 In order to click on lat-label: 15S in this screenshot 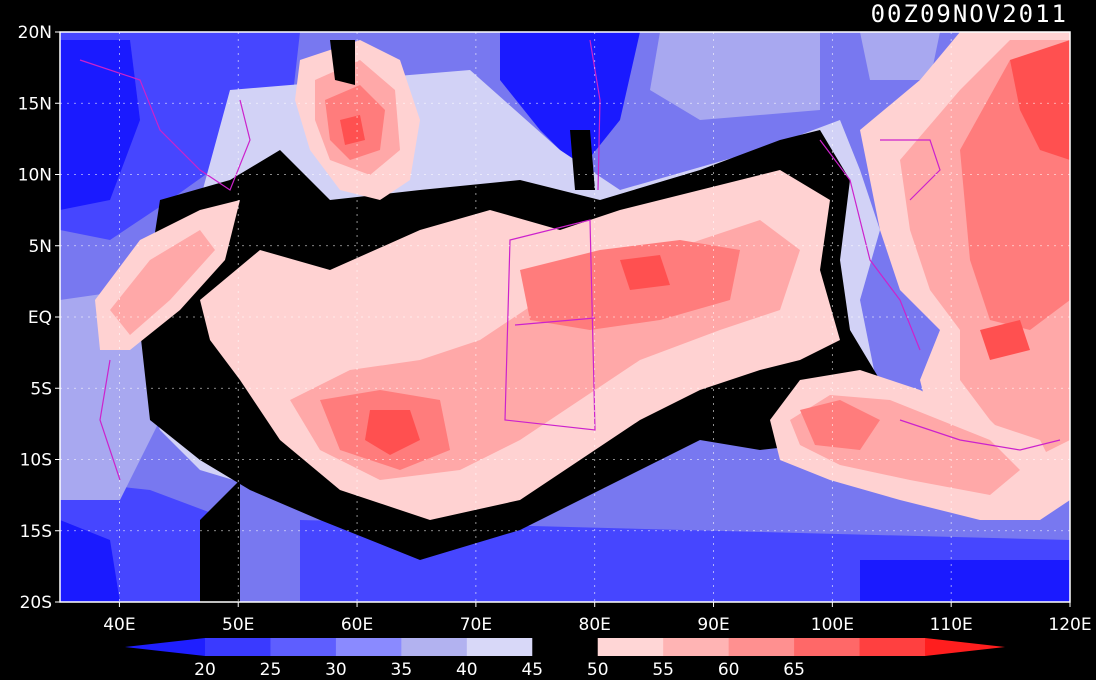, I will do `click(36, 532)`.